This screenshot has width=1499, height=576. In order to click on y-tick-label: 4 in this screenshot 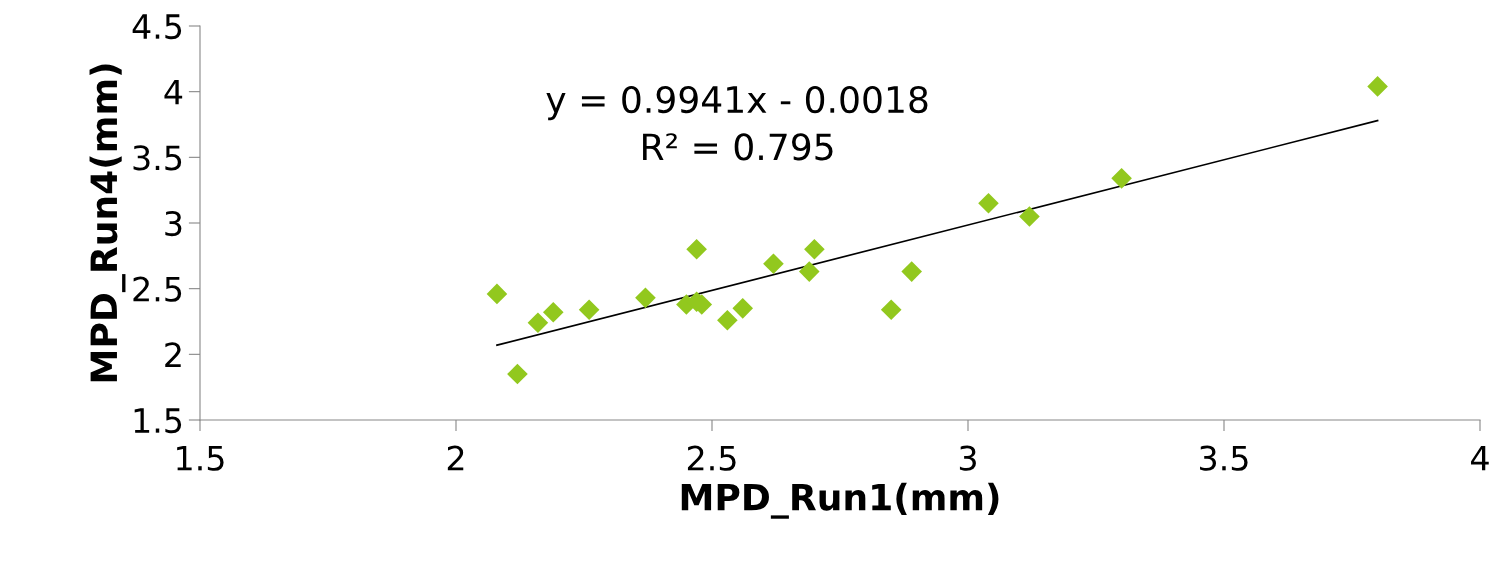, I will do `click(173, 92)`.